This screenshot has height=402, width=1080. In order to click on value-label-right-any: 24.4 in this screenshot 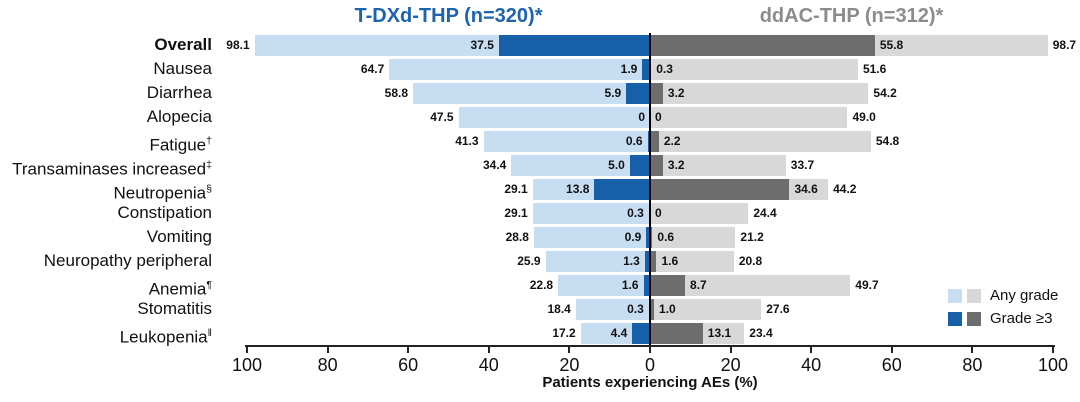, I will do `click(765, 213)`.